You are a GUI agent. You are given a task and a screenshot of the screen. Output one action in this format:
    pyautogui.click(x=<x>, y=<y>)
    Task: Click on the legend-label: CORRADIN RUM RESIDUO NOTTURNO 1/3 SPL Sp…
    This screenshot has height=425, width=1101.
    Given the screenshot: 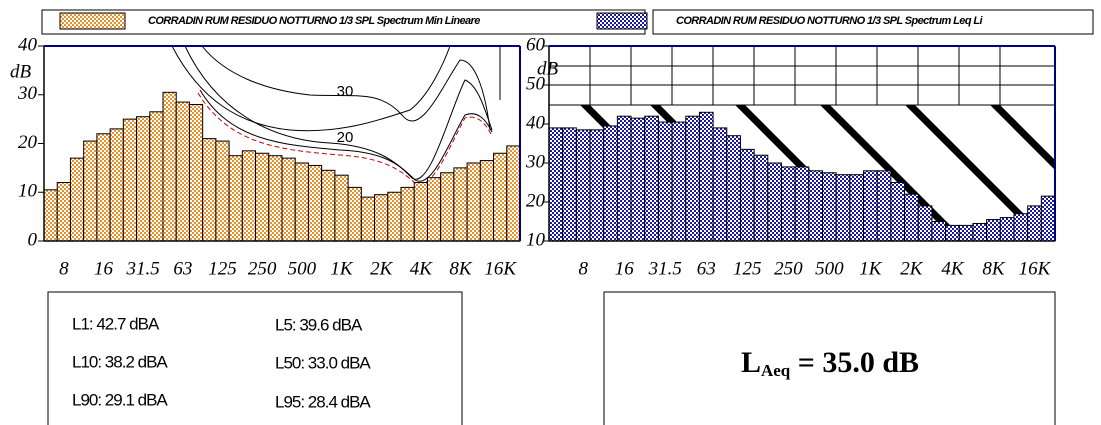 What is the action you would take?
    pyautogui.click(x=314, y=21)
    